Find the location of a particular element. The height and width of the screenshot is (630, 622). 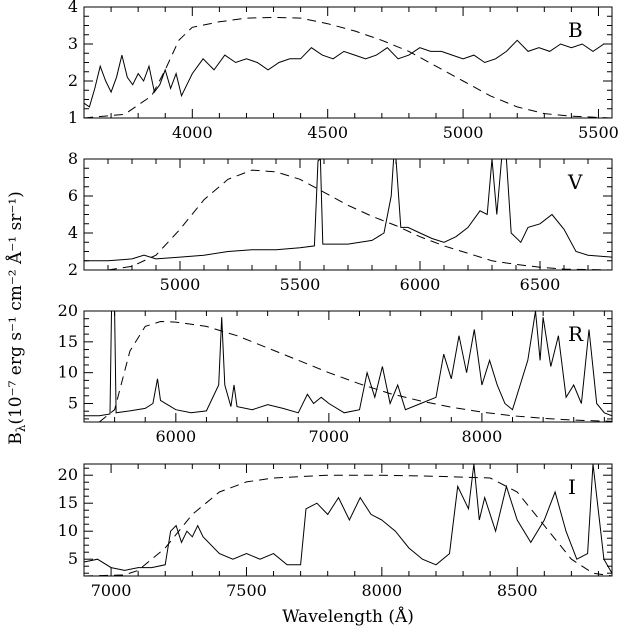

y-tick-label: 1 is located at coordinates (73, 117).